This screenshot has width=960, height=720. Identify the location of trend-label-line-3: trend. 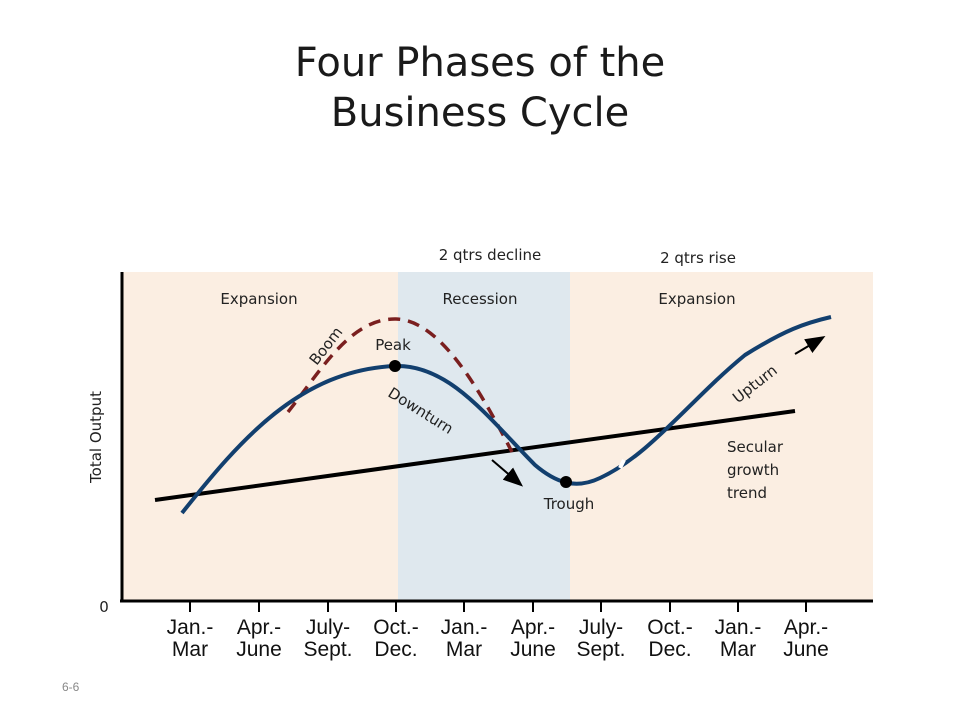
(747, 493).